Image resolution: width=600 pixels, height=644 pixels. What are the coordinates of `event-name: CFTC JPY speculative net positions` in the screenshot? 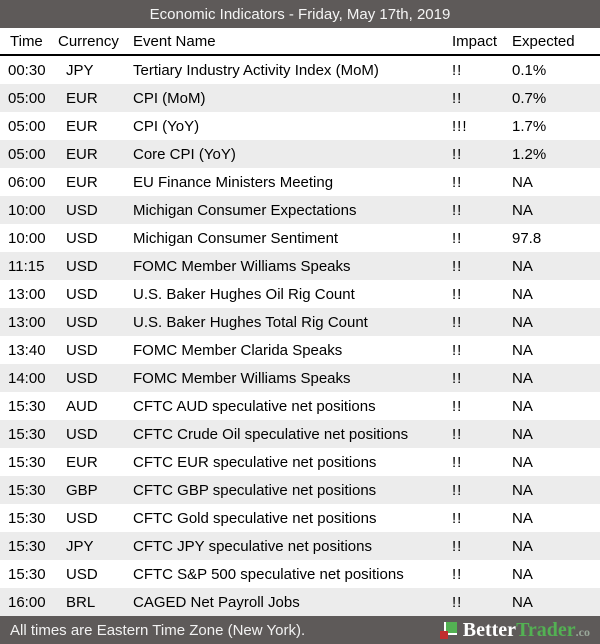 It's located at (252, 546).